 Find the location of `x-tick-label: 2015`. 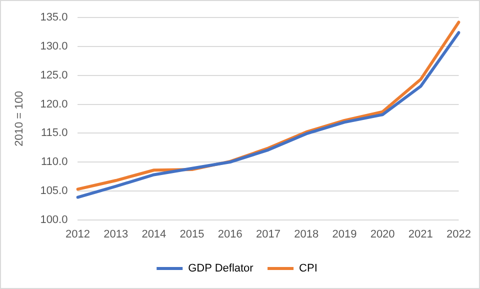

x-tick-label: 2015 is located at coordinates (192, 234).